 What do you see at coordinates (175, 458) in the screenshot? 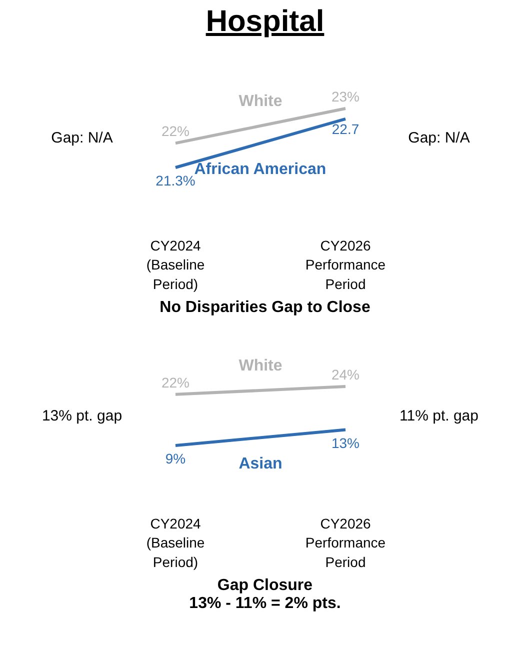
I see `data-label: 9%` at bounding box center [175, 458].